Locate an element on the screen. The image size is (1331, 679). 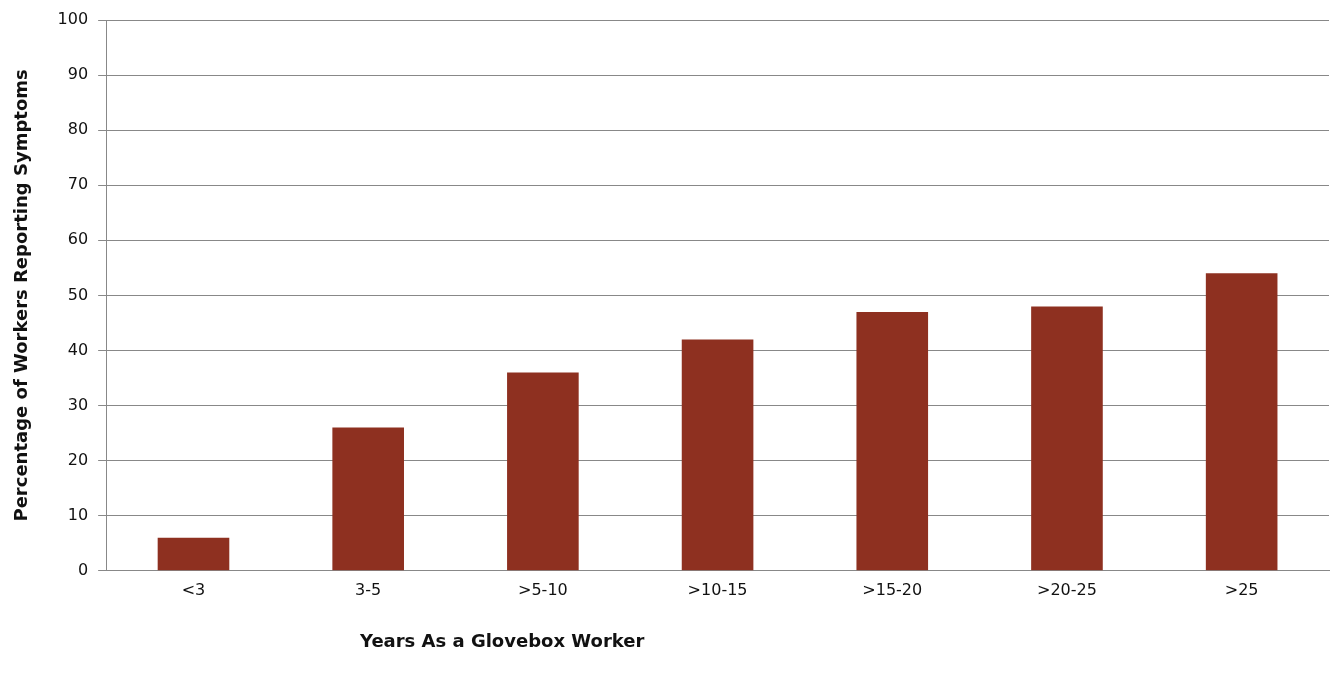
y-tick-label: 90 is located at coordinates (78, 74).